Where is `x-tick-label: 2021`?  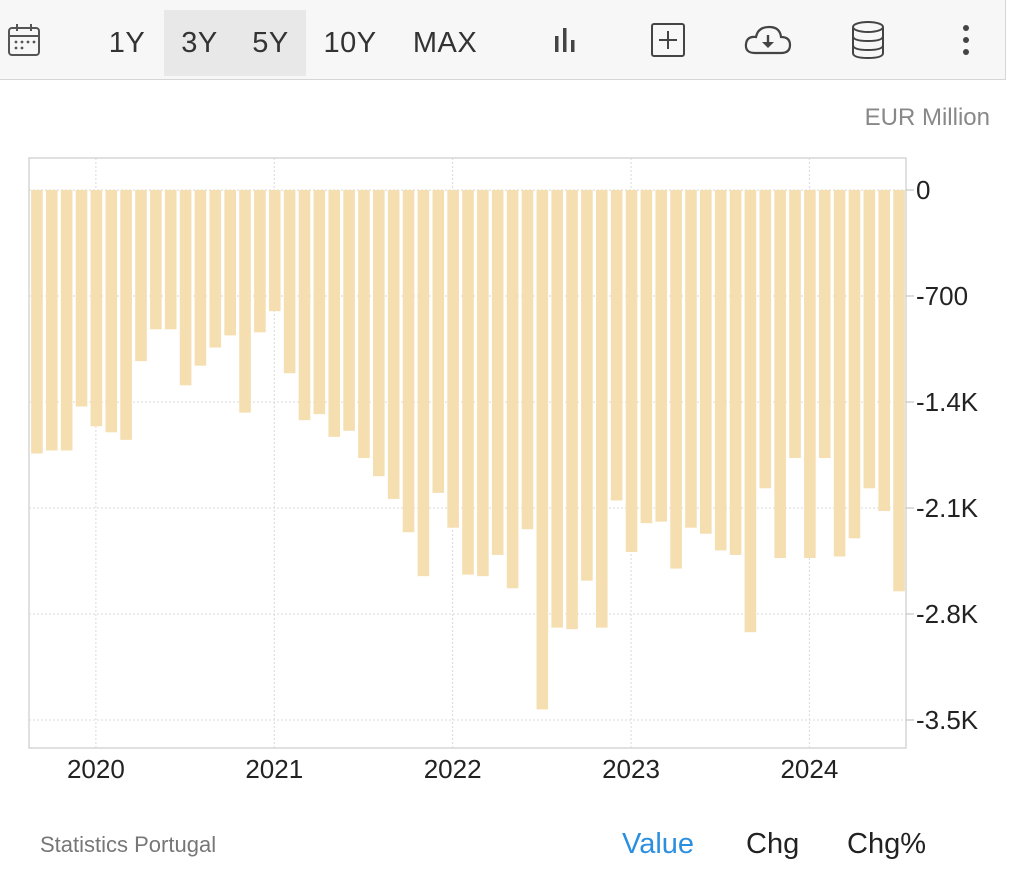 x-tick-label: 2021 is located at coordinates (274, 769).